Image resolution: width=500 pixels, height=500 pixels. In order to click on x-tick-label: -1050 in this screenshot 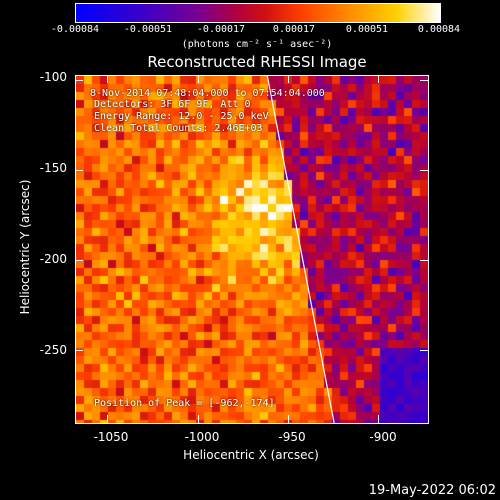, I will do `click(111, 437)`.